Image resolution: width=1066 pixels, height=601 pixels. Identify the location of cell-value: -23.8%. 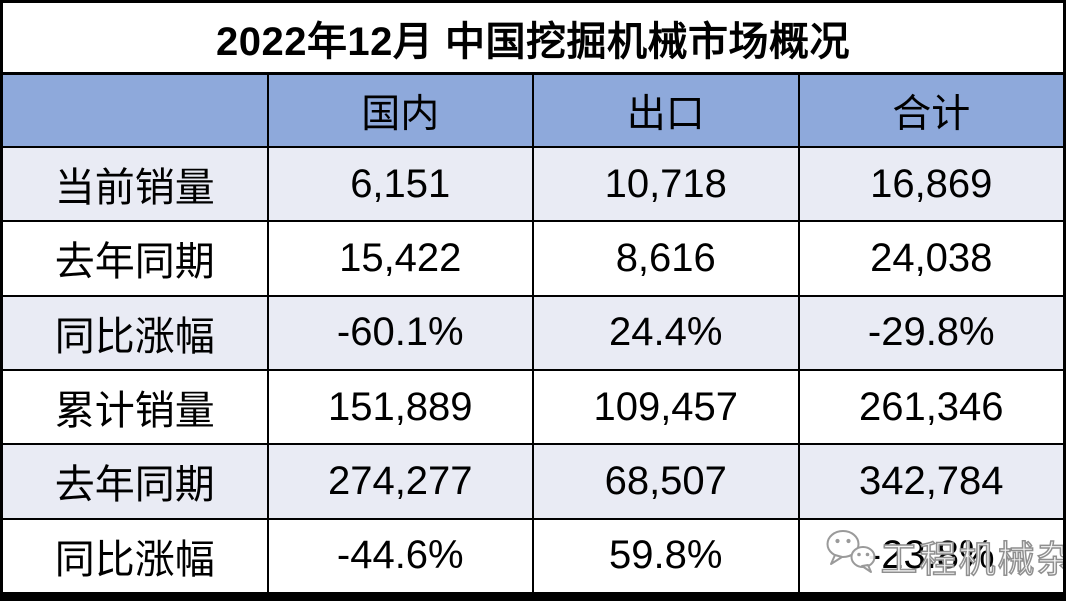
(931, 555).